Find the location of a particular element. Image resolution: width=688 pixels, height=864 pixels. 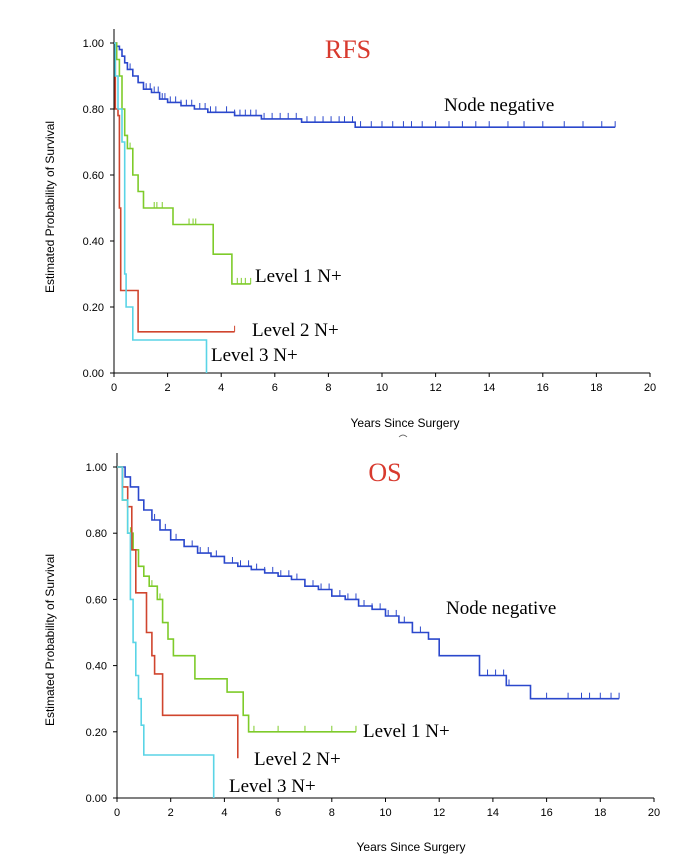

rfs-y-tick-label: 0.00 is located at coordinates (93, 374).